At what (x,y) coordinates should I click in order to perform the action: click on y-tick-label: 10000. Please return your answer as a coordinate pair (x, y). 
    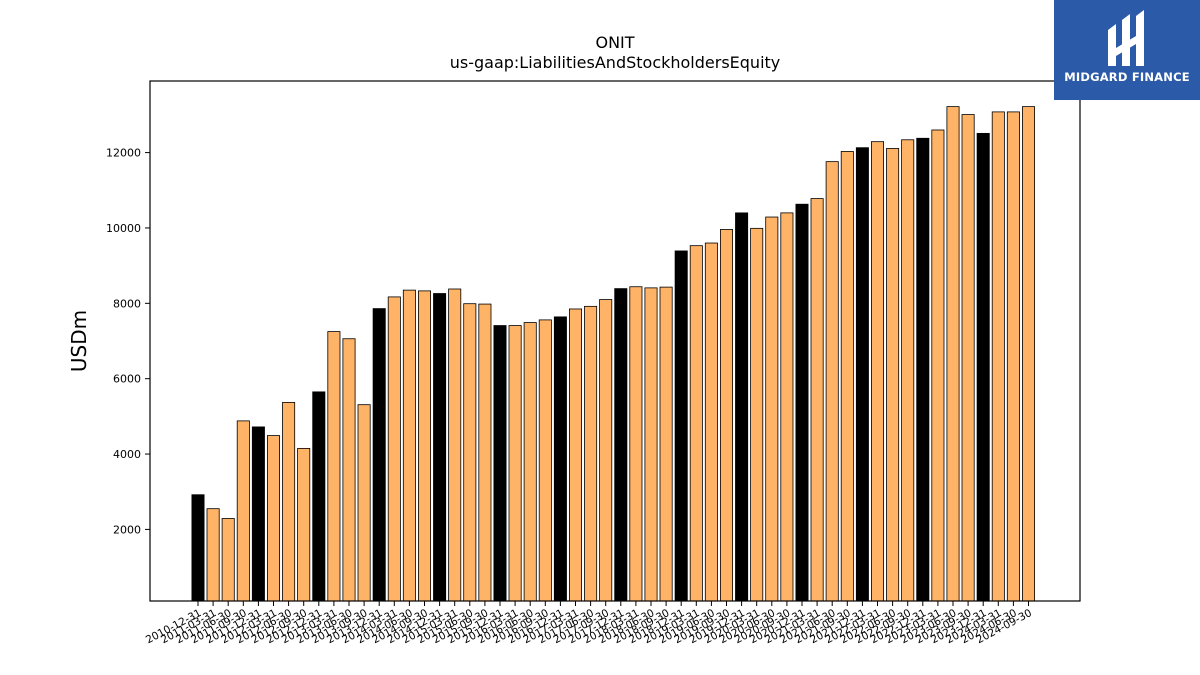
    Looking at the image, I should click on (123, 228).